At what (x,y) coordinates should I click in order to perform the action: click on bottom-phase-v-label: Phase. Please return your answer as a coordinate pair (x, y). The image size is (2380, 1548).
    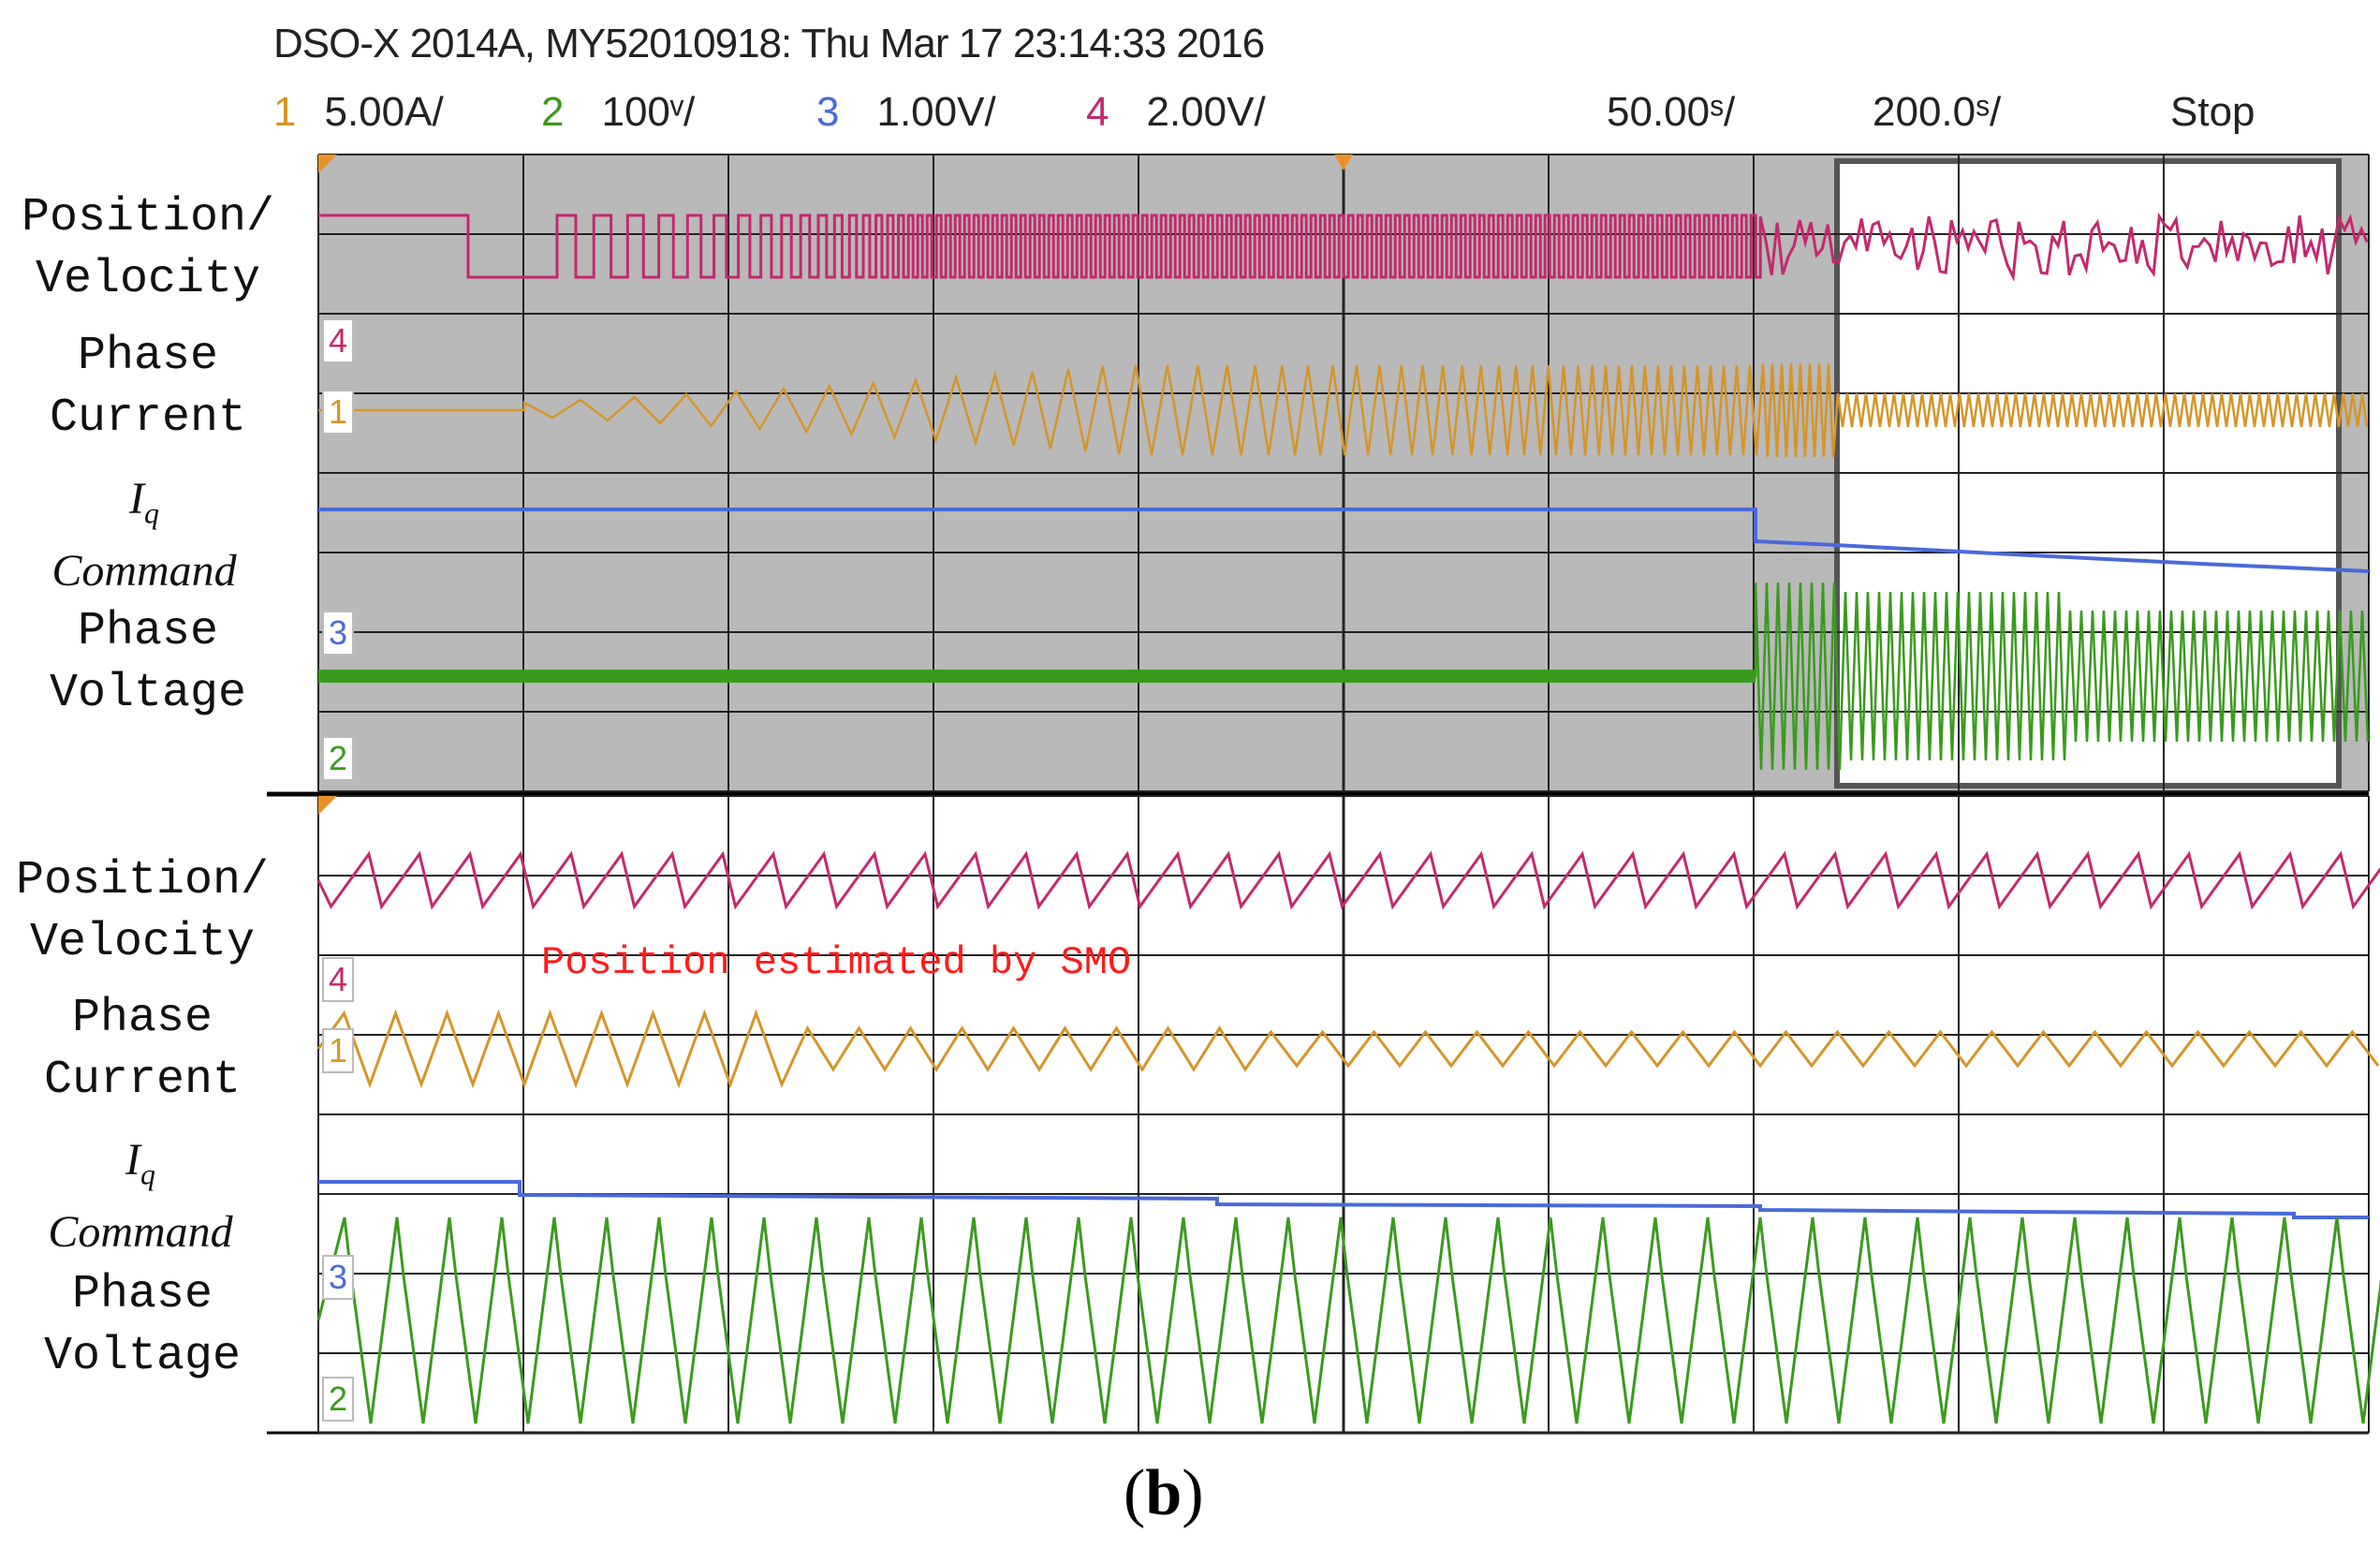
    Looking at the image, I should click on (142, 1295).